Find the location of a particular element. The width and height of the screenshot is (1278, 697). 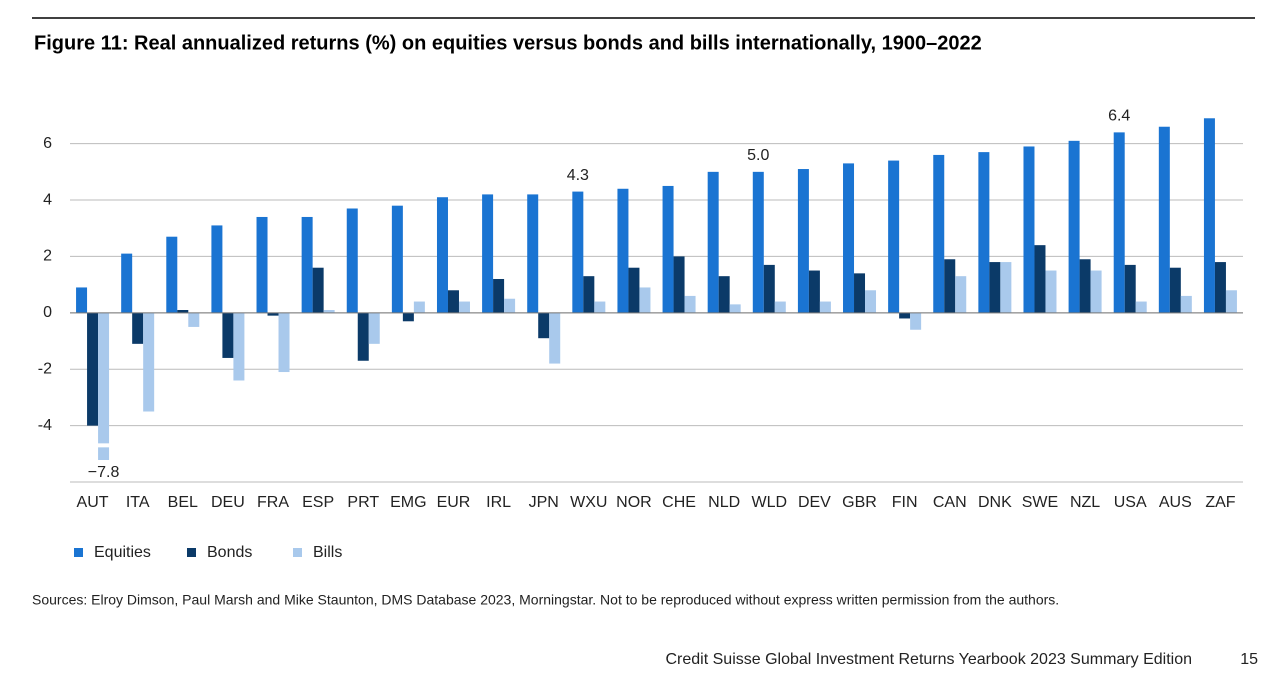

x-tick-label: AUS is located at coordinates (1175, 502).